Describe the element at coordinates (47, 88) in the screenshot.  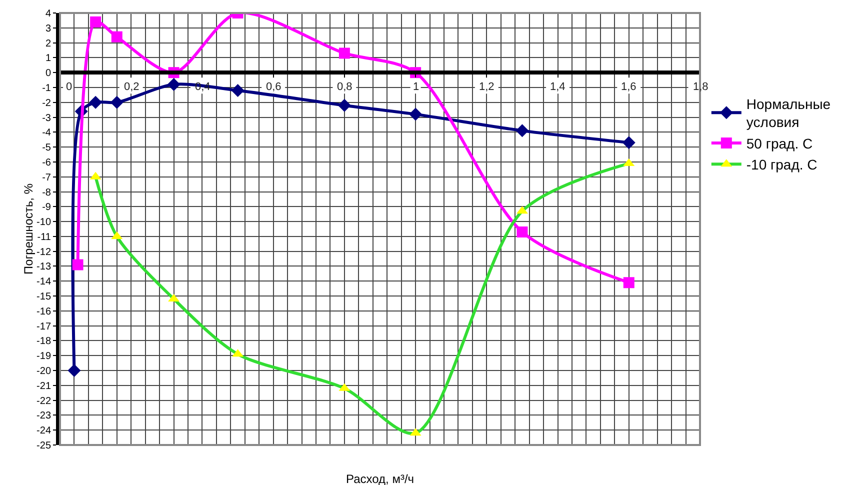
I see `y-tick-label: -1` at that location.